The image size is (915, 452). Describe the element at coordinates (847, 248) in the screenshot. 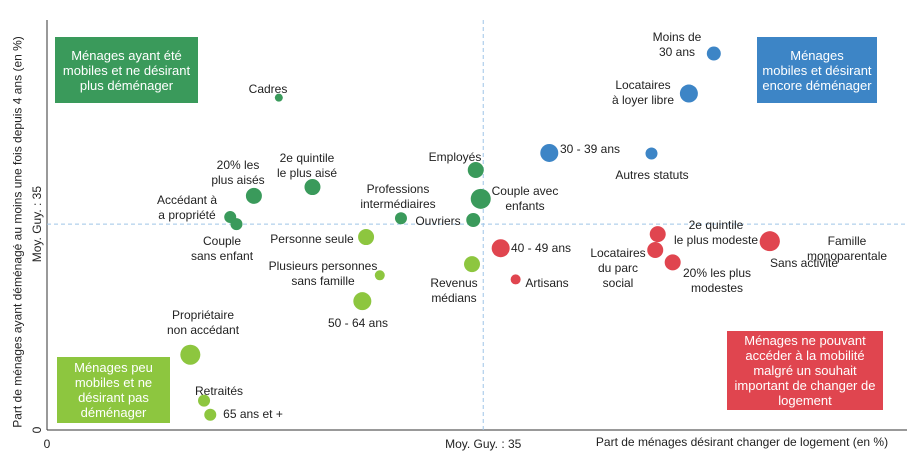

I see `point-label: Famille monoparentale` at that location.